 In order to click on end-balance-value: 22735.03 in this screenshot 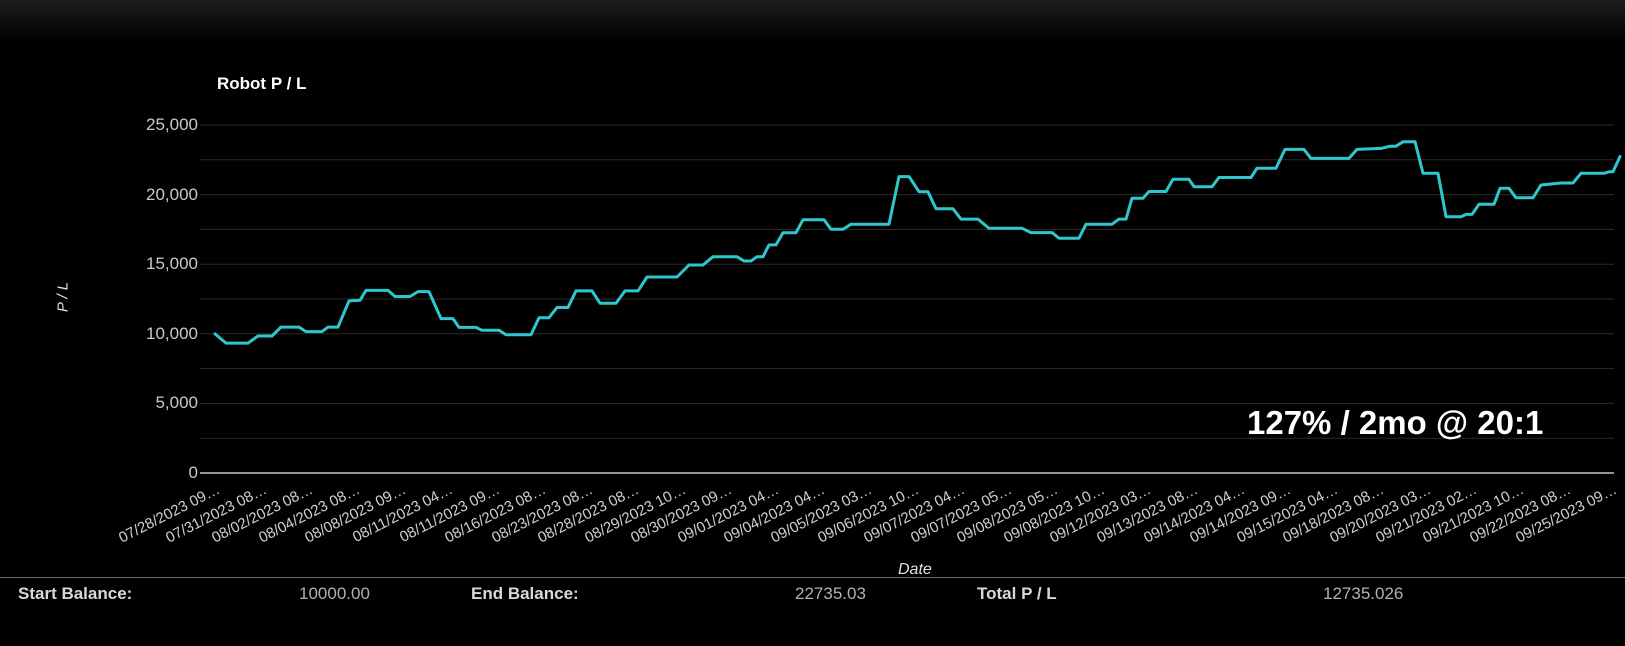, I will do `click(830, 593)`.